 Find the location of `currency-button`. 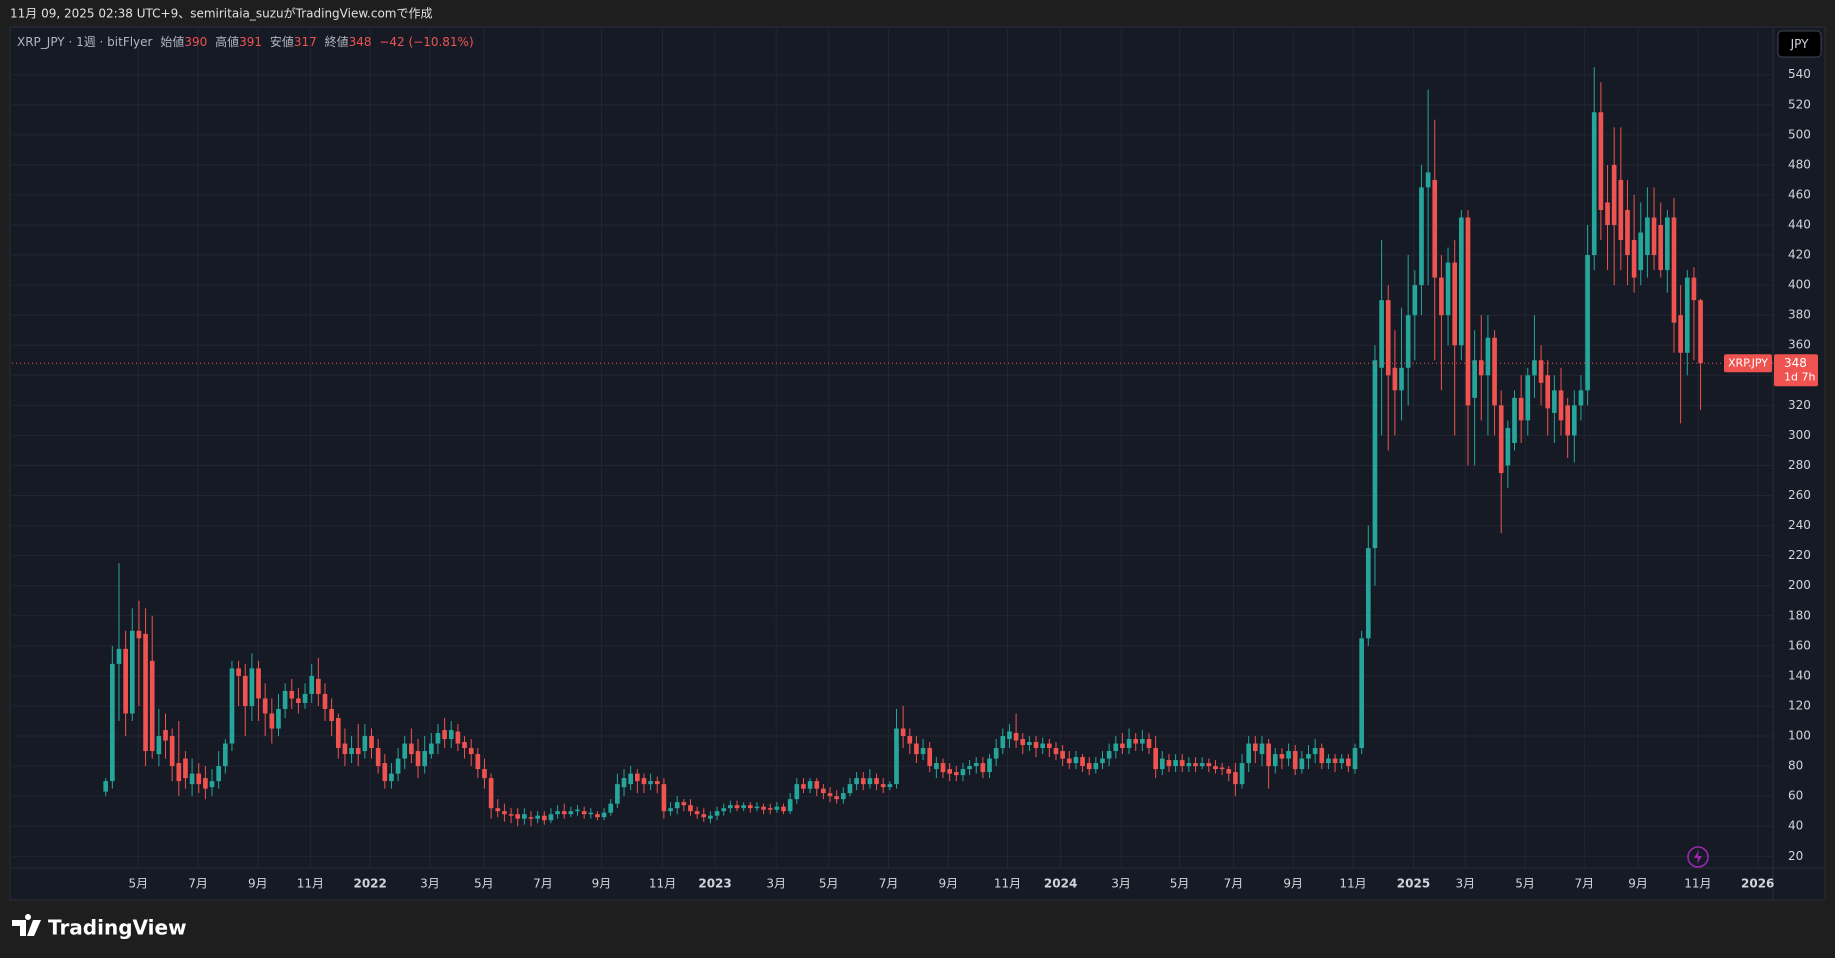

currency-button is located at coordinates (1799, 44).